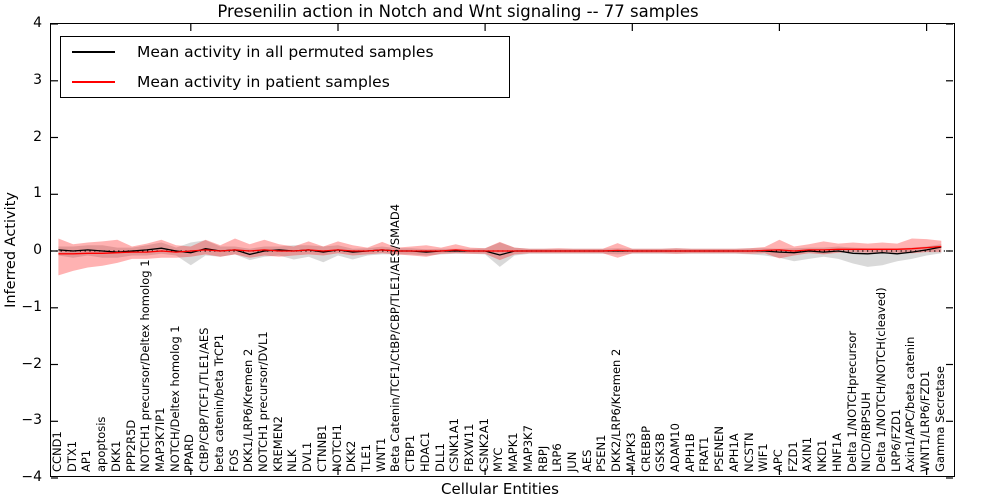  I want to click on x-tick-label: NCSTN, so click(748, 452).